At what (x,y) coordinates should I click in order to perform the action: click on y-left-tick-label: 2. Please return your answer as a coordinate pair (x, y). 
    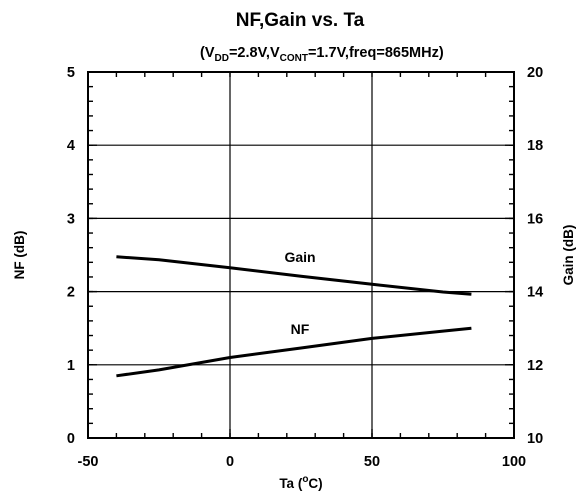
    Looking at the image, I should click on (71, 293).